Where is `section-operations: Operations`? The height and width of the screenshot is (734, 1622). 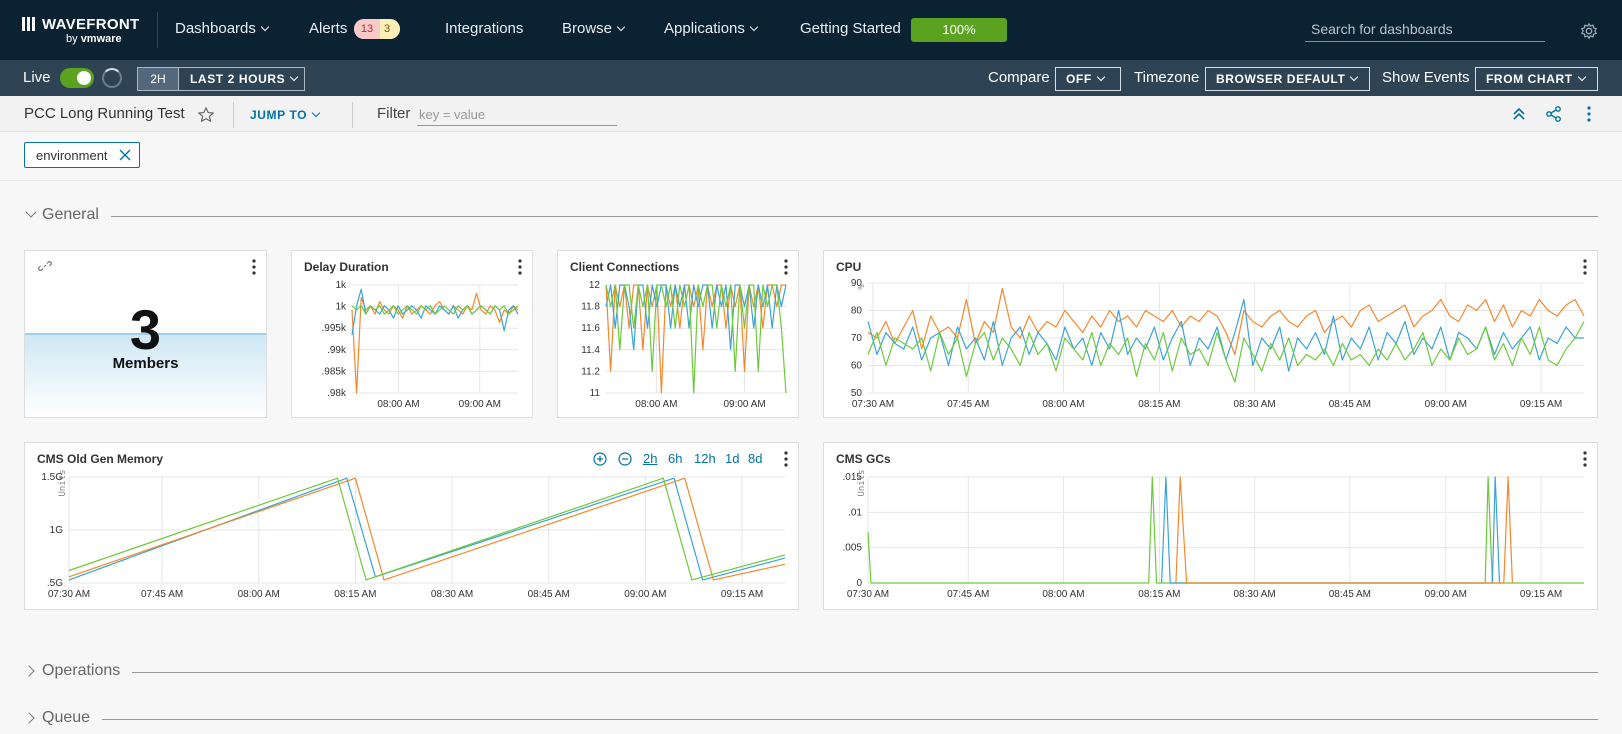
section-operations: Operations is located at coordinates (810, 672).